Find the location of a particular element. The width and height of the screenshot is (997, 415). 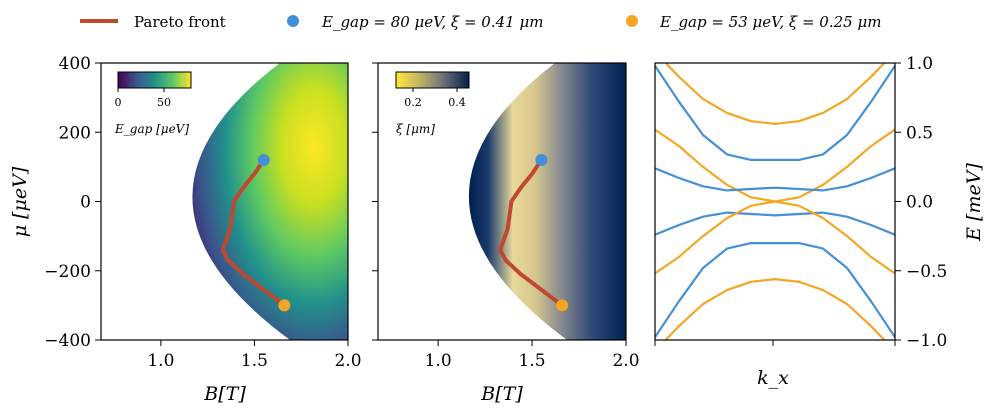

legend-point2-label: E_gap = 53 μeV, ξ = 0.25 μm is located at coordinates (770, 22).